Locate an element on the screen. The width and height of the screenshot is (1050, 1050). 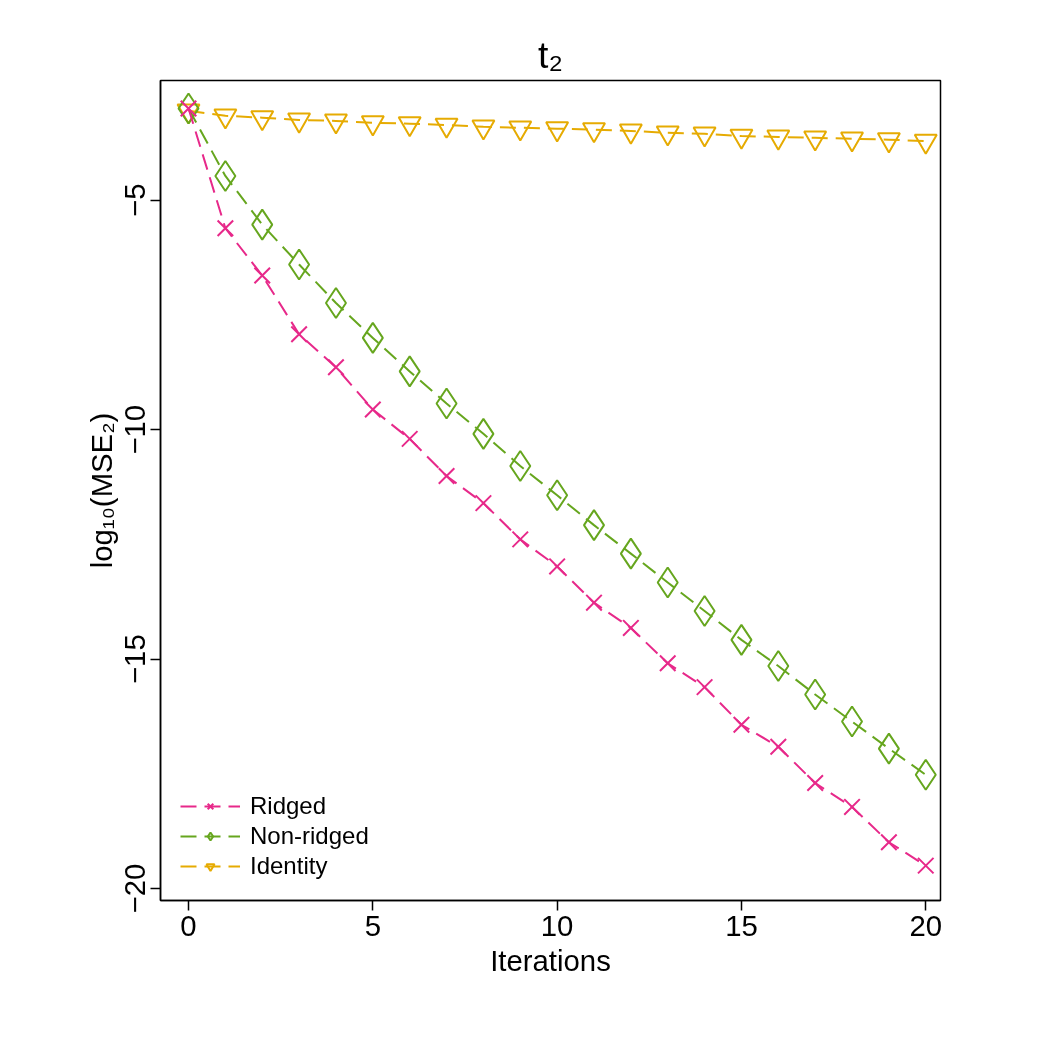
legend-label: Non-ridged is located at coordinates (309, 836).